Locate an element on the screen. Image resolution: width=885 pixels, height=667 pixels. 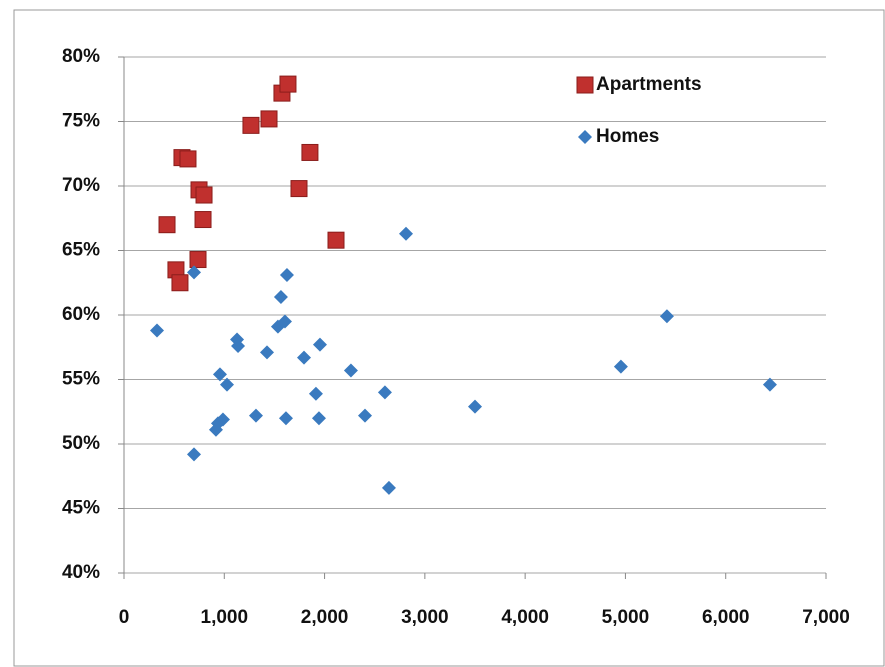
y-tick-label: 50% is located at coordinates (81, 443).